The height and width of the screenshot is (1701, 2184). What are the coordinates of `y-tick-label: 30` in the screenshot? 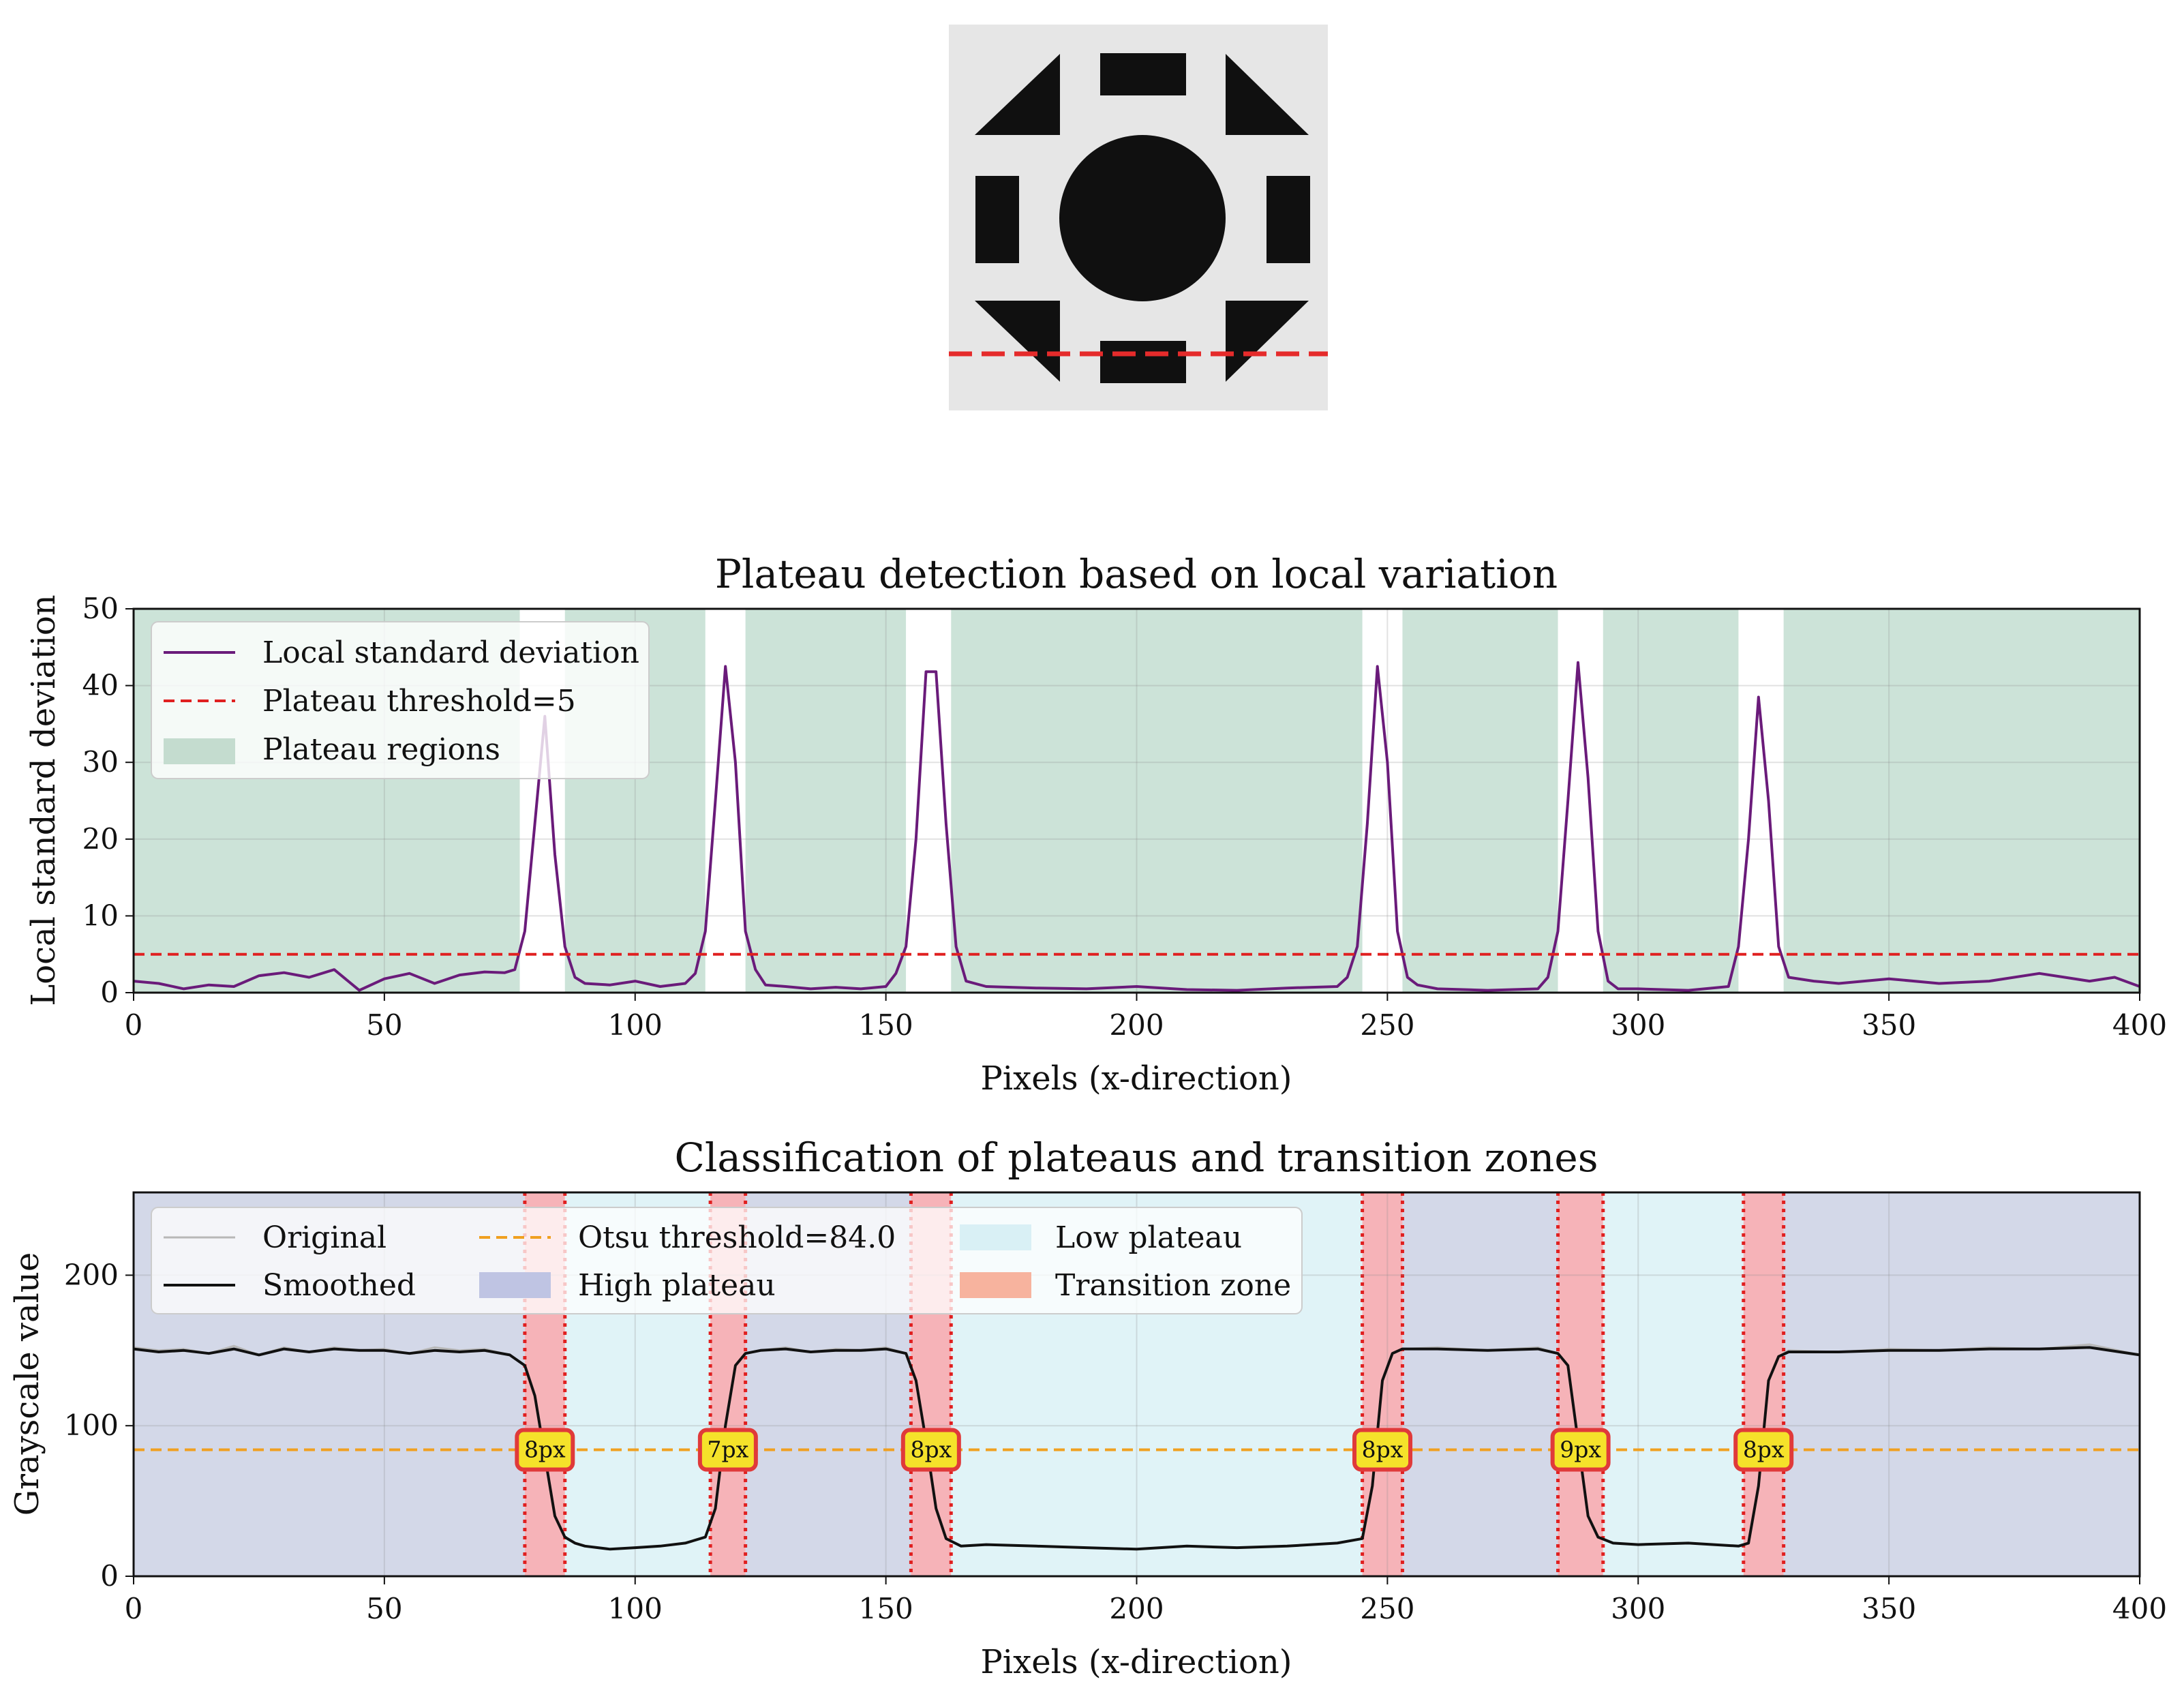 It's located at (100, 762).